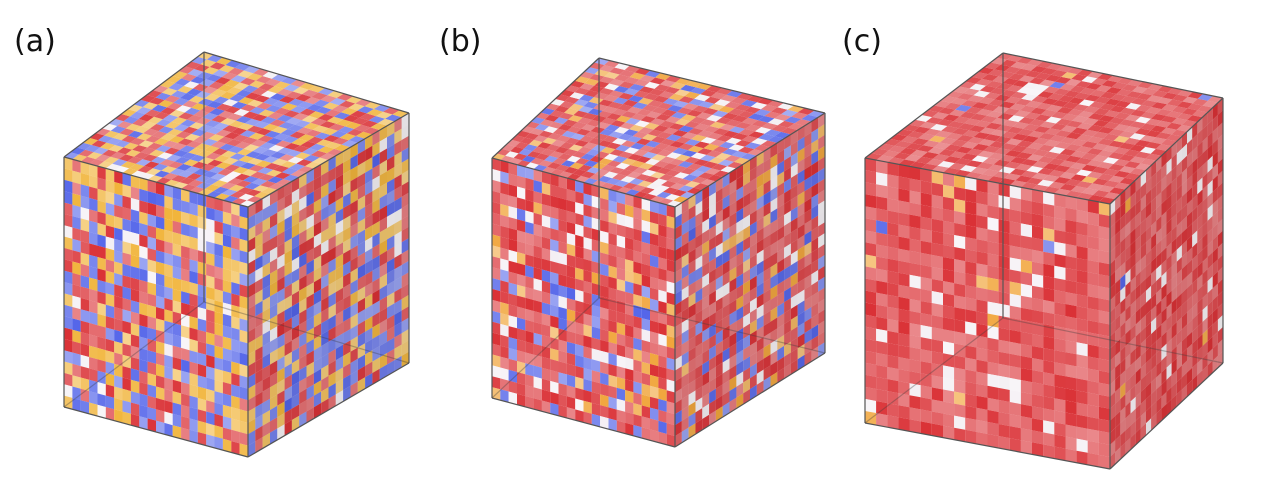  I want to click on cube-front-face, so click(987, 313).